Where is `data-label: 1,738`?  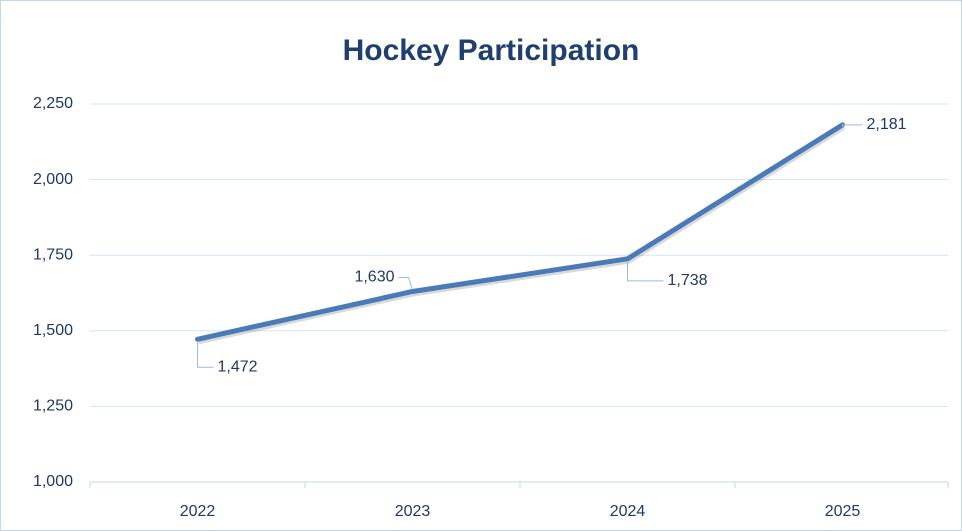 data-label: 1,738 is located at coordinates (688, 280).